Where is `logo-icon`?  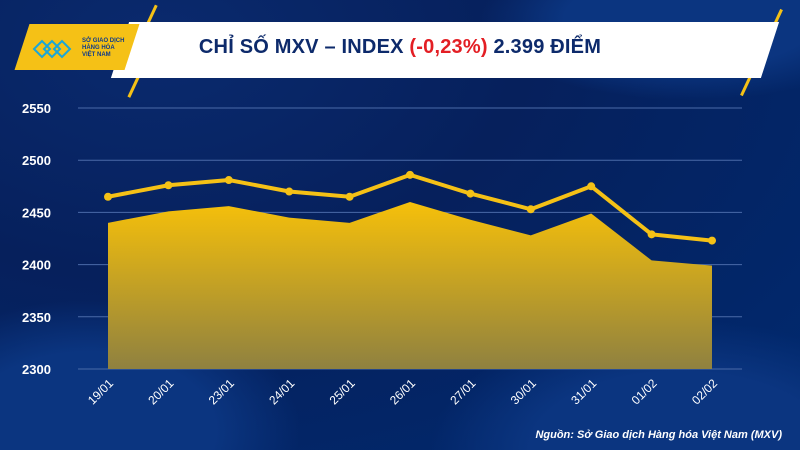
logo-icon is located at coordinates (52, 49).